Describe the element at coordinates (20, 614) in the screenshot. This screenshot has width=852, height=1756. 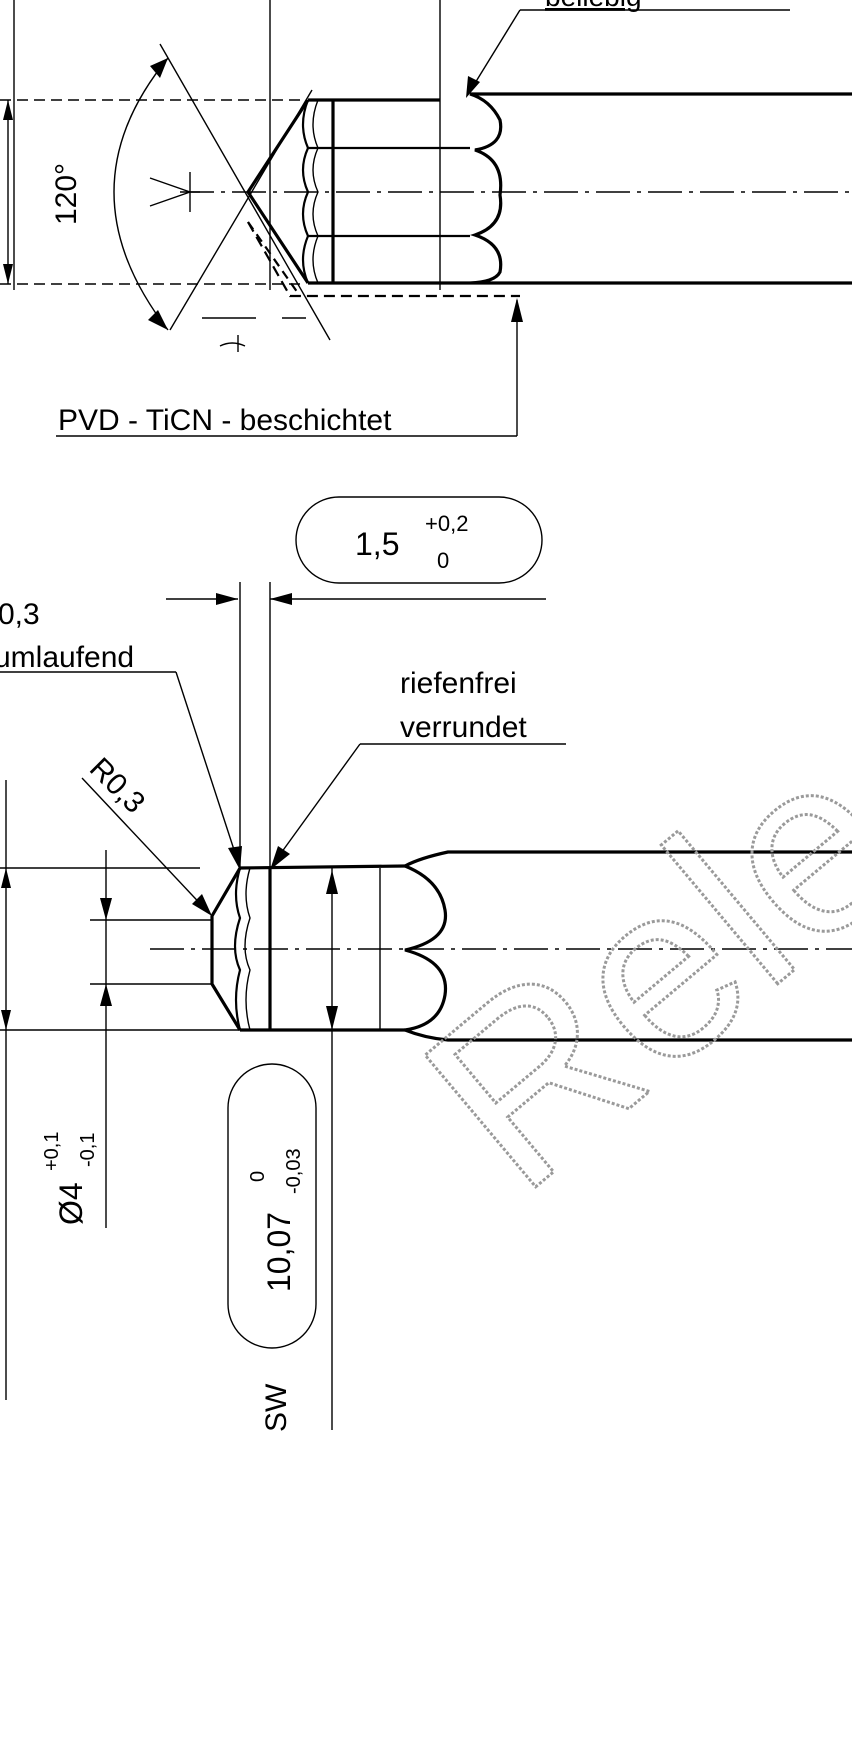
I see `chamfer-partial-value: 0,3` at that location.